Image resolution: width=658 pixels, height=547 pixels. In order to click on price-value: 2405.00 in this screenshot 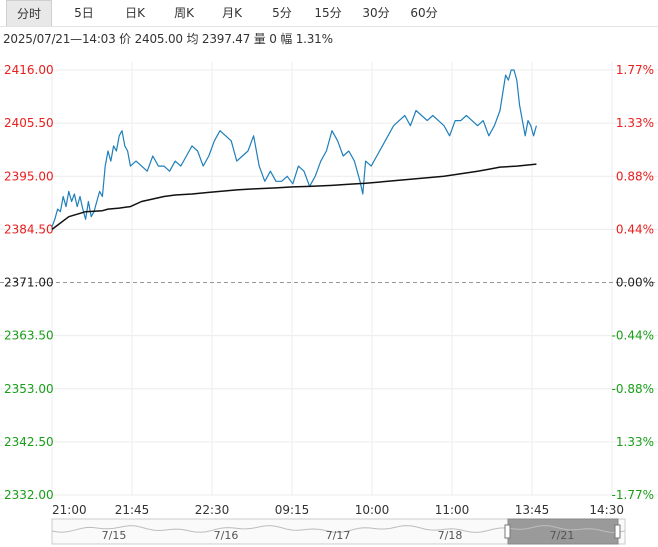, I will do `click(158, 39)`.